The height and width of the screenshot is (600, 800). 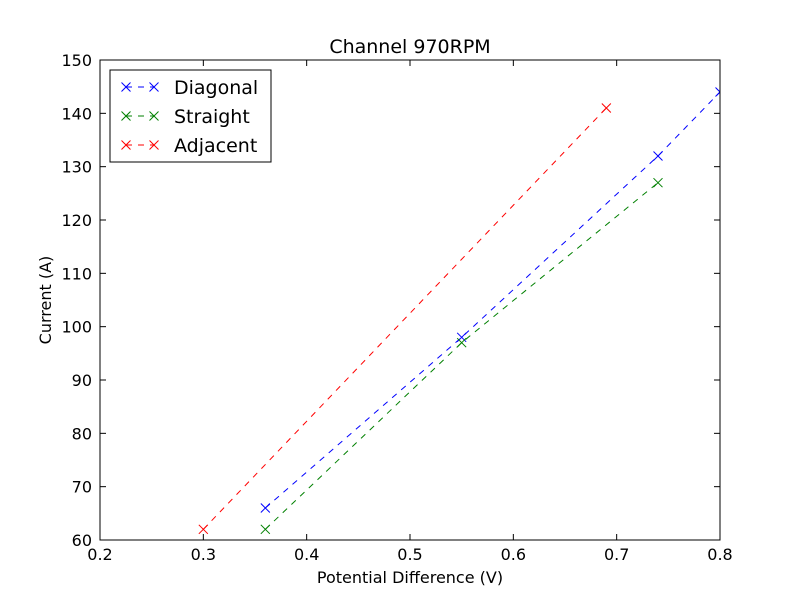 What do you see at coordinates (513, 554) in the screenshot?
I see `x-tick-label: 0.6` at bounding box center [513, 554].